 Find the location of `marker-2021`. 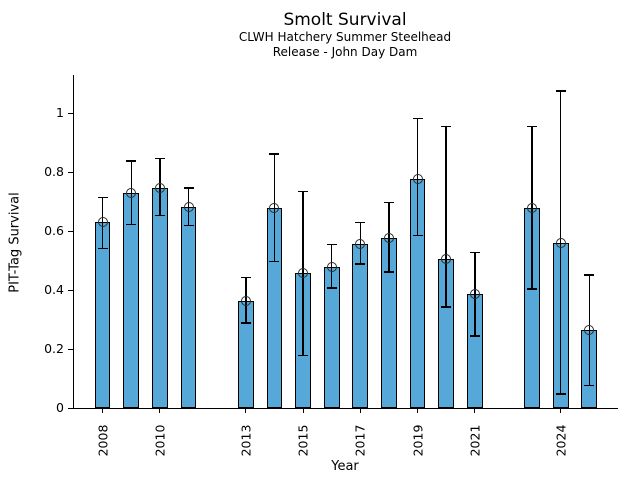

marker-2021 is located at coordinates (474, 294).